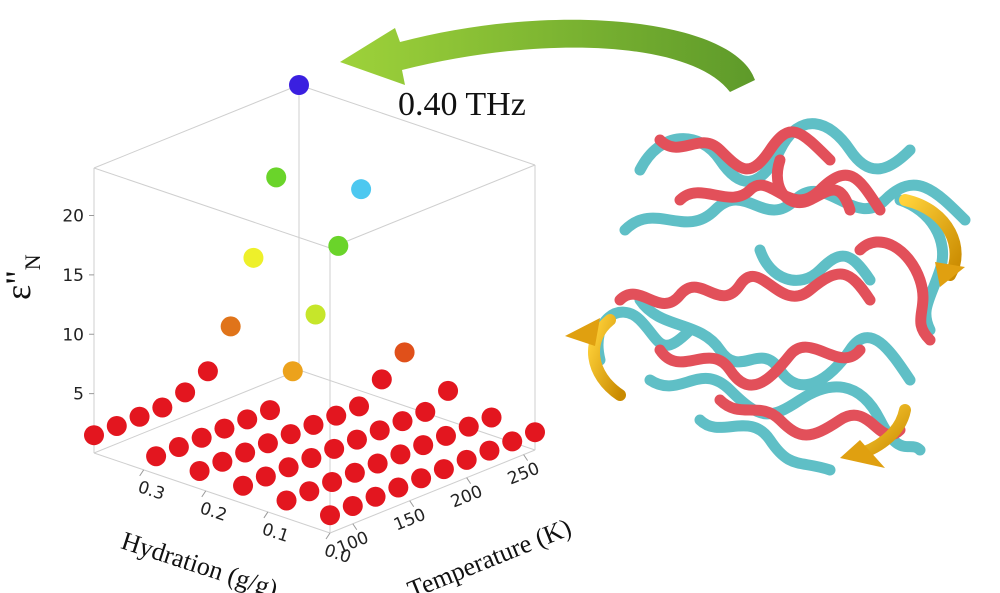  I want to click on z-label-sub: N, so click(32, 262).